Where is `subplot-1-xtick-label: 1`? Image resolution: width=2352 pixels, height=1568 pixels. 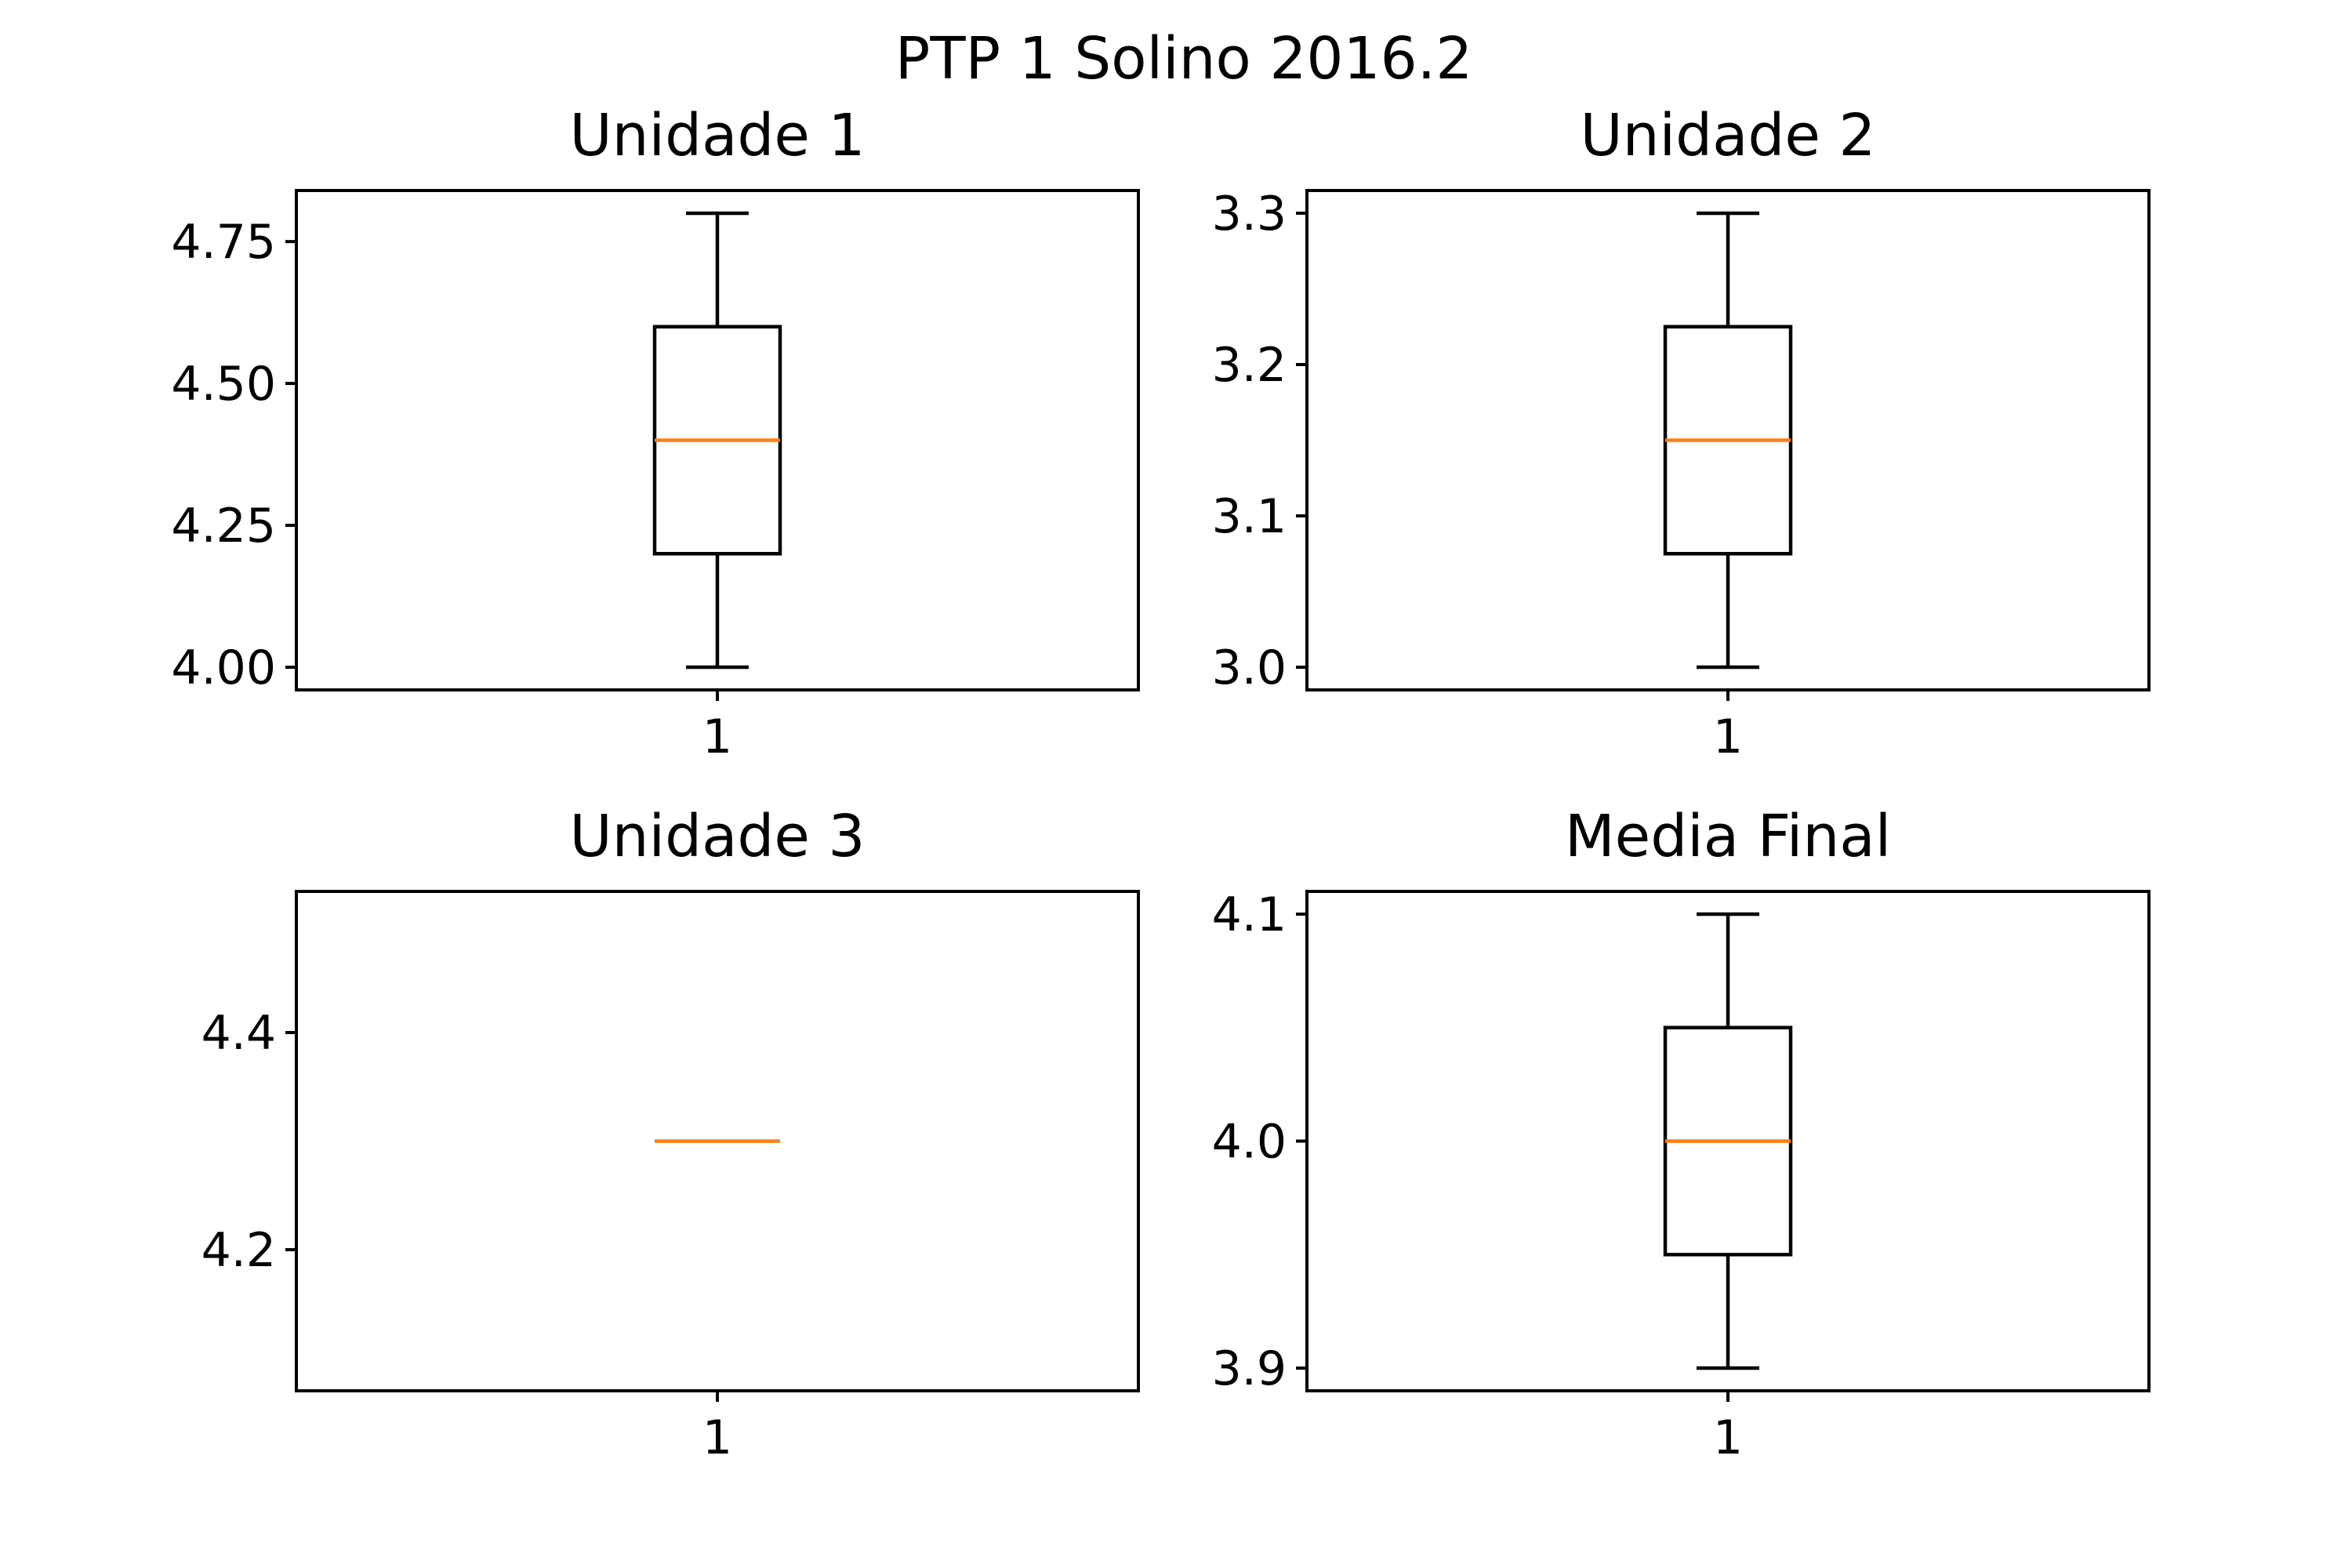
subplot-1-xtick-label: 1 is located at coordinates (717, 737).